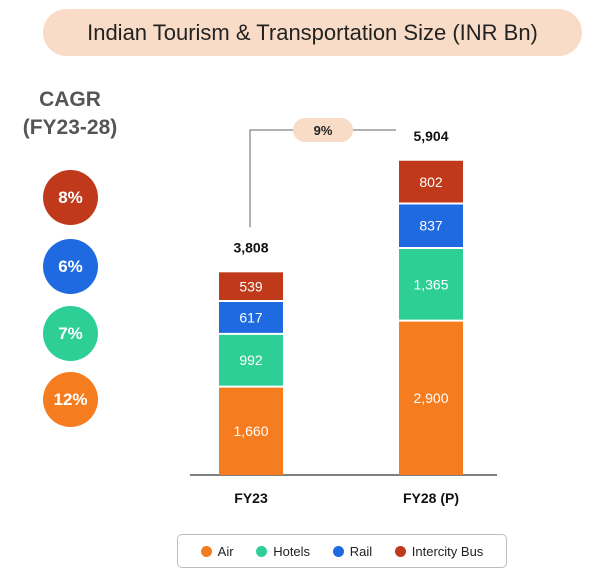 This screenshot has height=580, width=603. I want to click on data-label-intercity-bus: 802, so click(431, 182).